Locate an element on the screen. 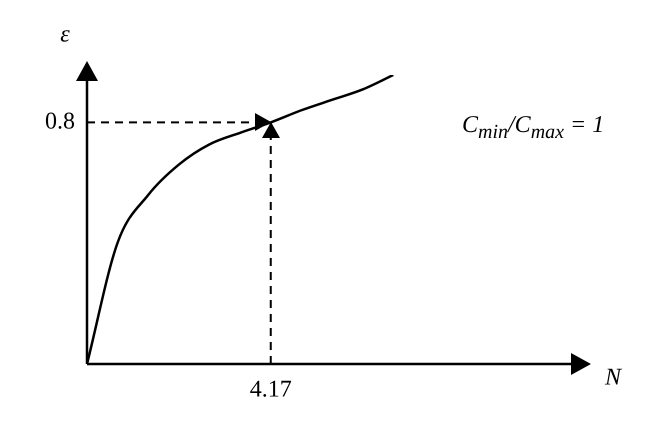 The image size is (647, 436). ref-line-label: 0.8 is located at coordinates (60, 121).